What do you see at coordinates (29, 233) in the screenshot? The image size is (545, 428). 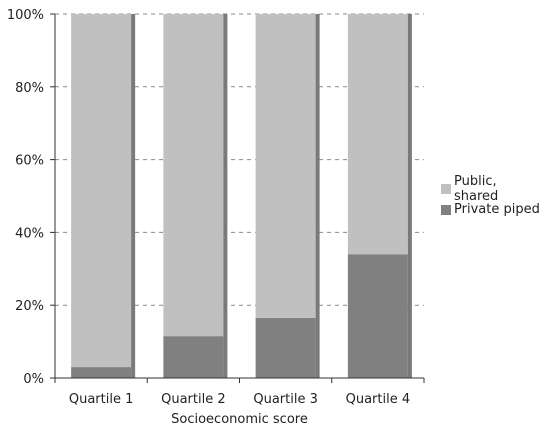 I see `y-tick-label: 40%` at bounding box center [29, 233].